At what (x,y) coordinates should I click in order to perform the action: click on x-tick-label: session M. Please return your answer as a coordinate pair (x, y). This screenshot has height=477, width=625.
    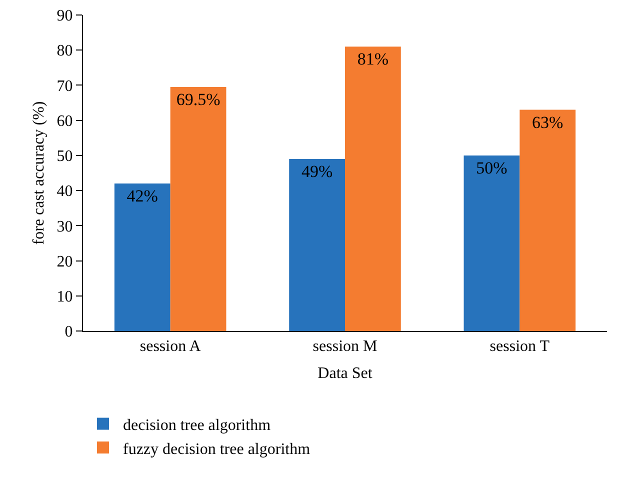
    Looking at the image, I should click on (345, 347).